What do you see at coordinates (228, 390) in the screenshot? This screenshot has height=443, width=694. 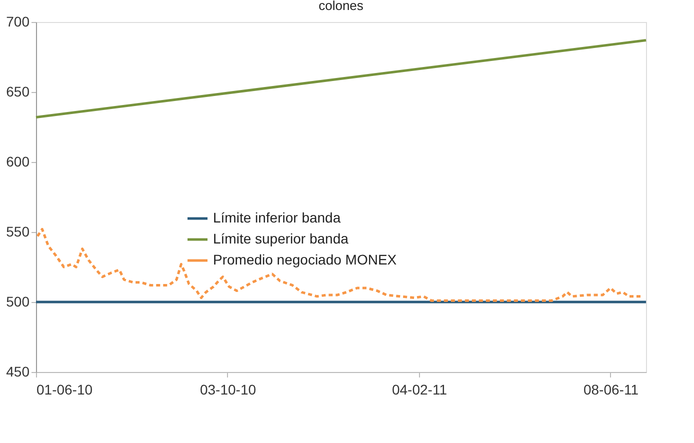 I see `x-tick-label: 03-10-10` at bounding box center [228, 390].